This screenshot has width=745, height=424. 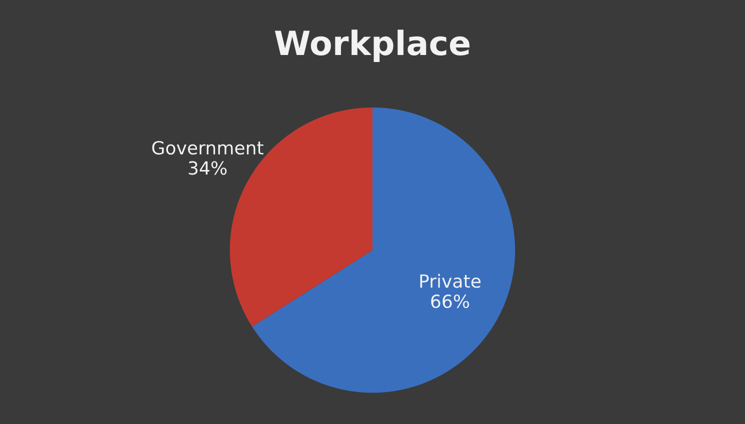 What do you see at coordinates (450, 301) in the screenshot?
I see `data-label: 66%` at bounding box center [450, 301].